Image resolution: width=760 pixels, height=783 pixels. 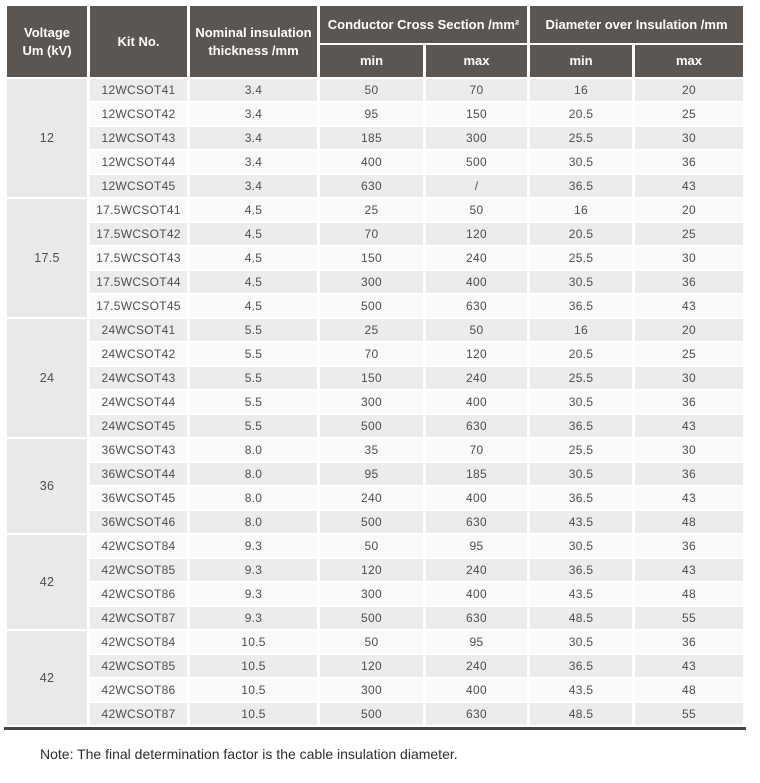 I want to click on conductor-min-cell: 300, so click(x=371, y=594).